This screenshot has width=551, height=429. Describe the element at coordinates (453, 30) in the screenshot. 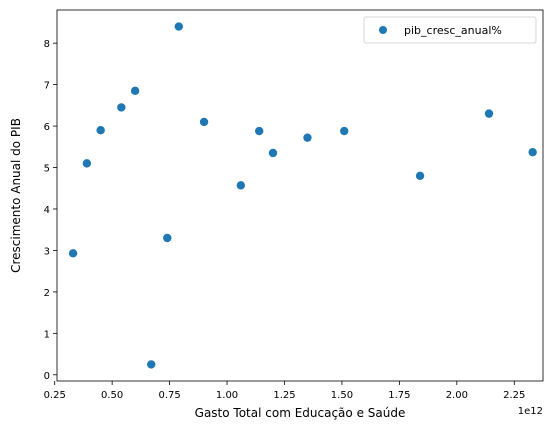

I see `legend-label: pib_cresc_anual%` at that location.